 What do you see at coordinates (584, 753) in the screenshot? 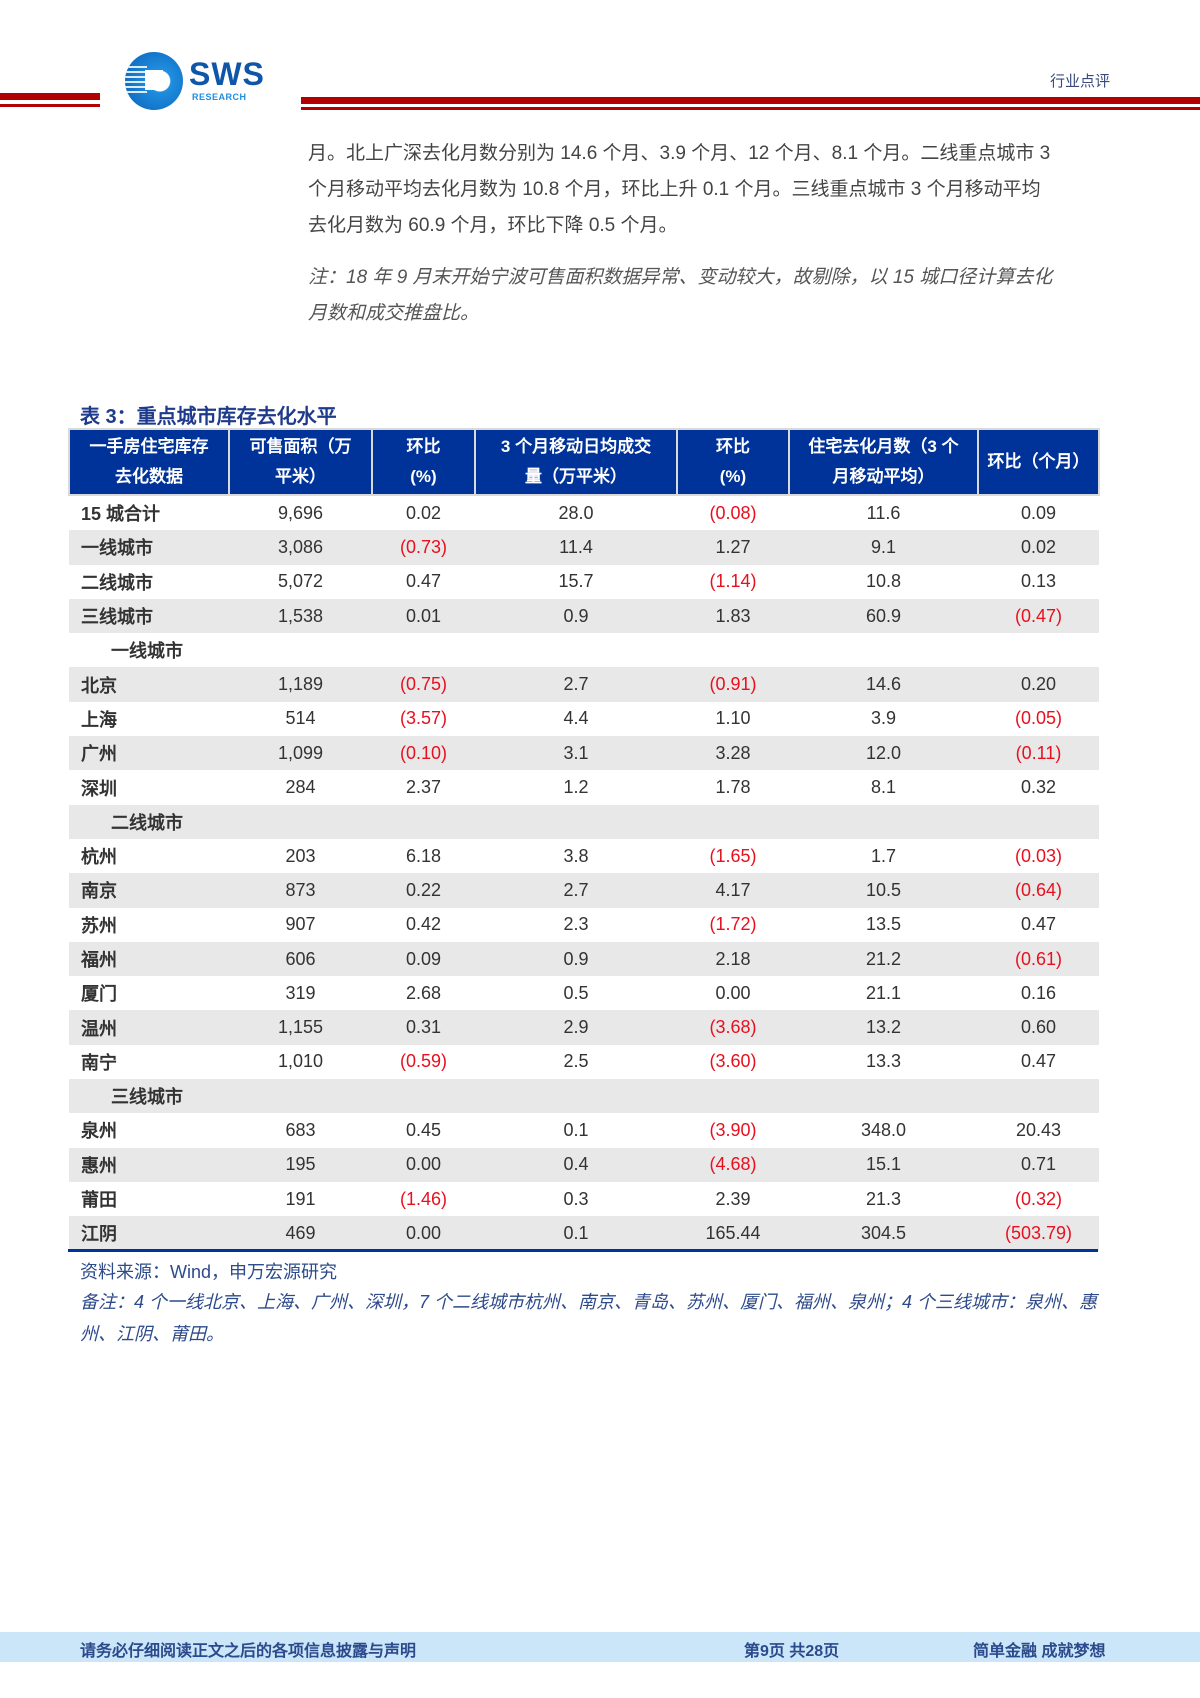
I see `table-row: 广州 1,099 (0.10) 3.1 3.28 12.0 (0.11)` at bounding box center [584, 753].